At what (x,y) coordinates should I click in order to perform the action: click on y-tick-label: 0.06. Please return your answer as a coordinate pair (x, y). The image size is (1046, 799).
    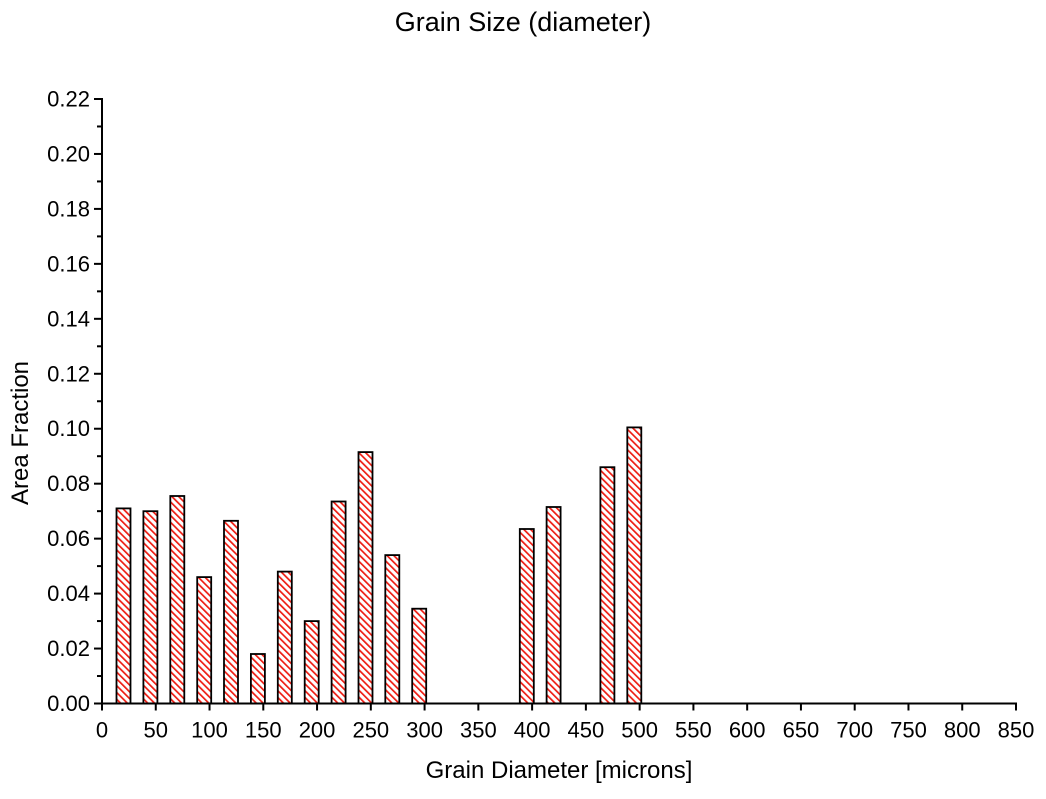
    Looking at the image, I should click on (68, 538).